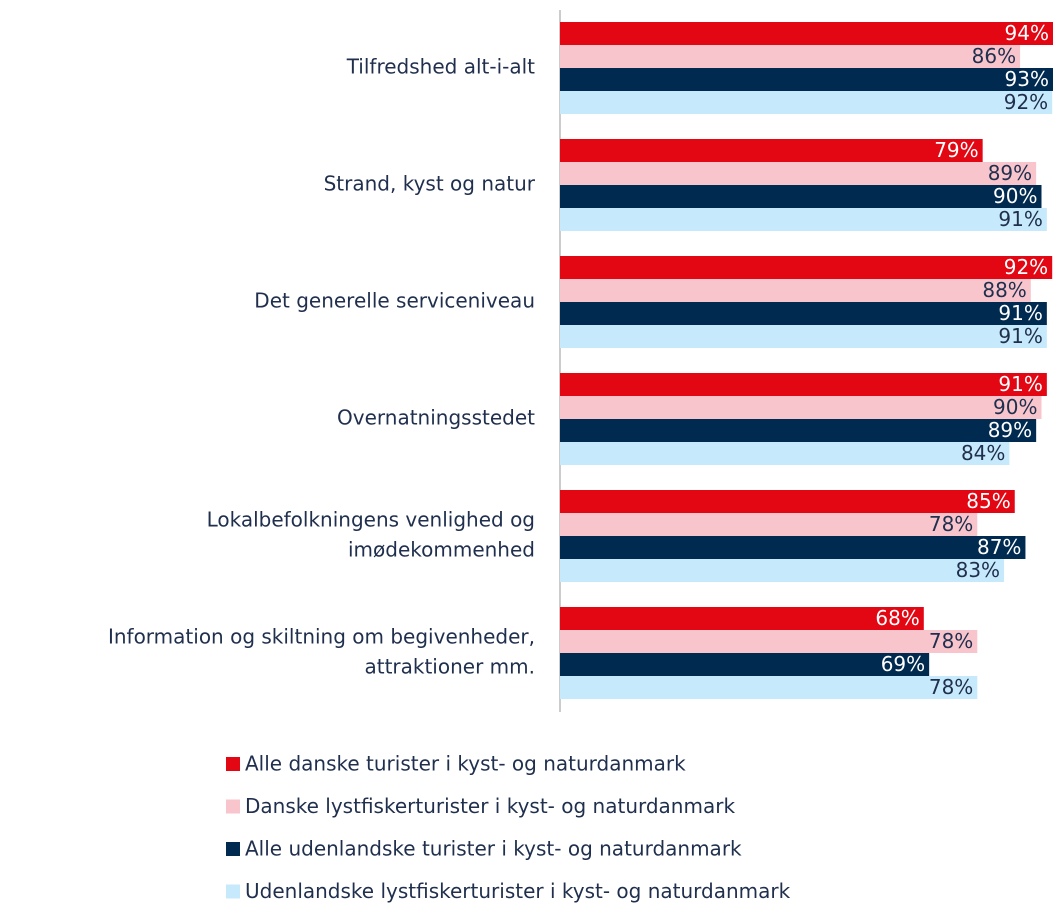 The height and width of the screenshot is (908, 1053). I want to click on value-label: 85%, so click(988, 501).